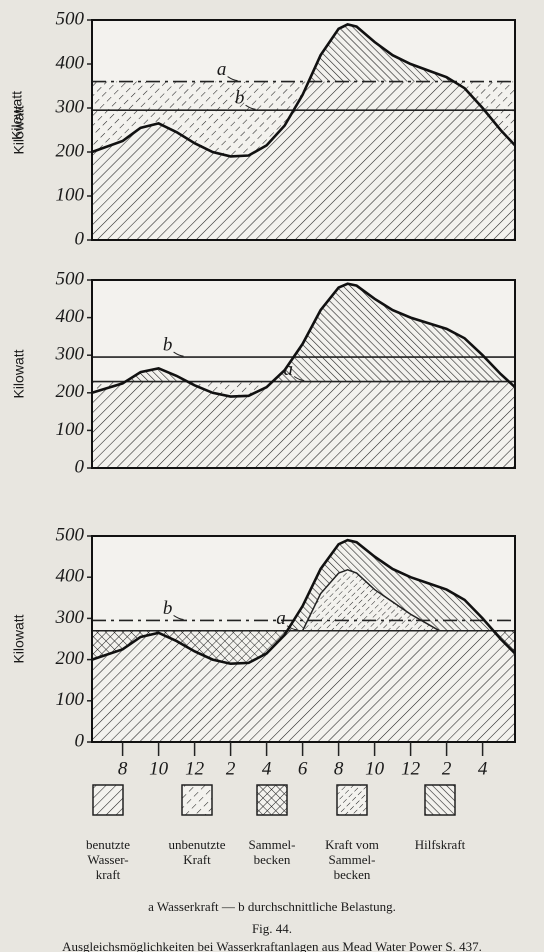 This screenshot has width=544, height=952. Describe the element at coordinates (108, 874) in the screenshot. I see `legend-label: kraft` at that location.